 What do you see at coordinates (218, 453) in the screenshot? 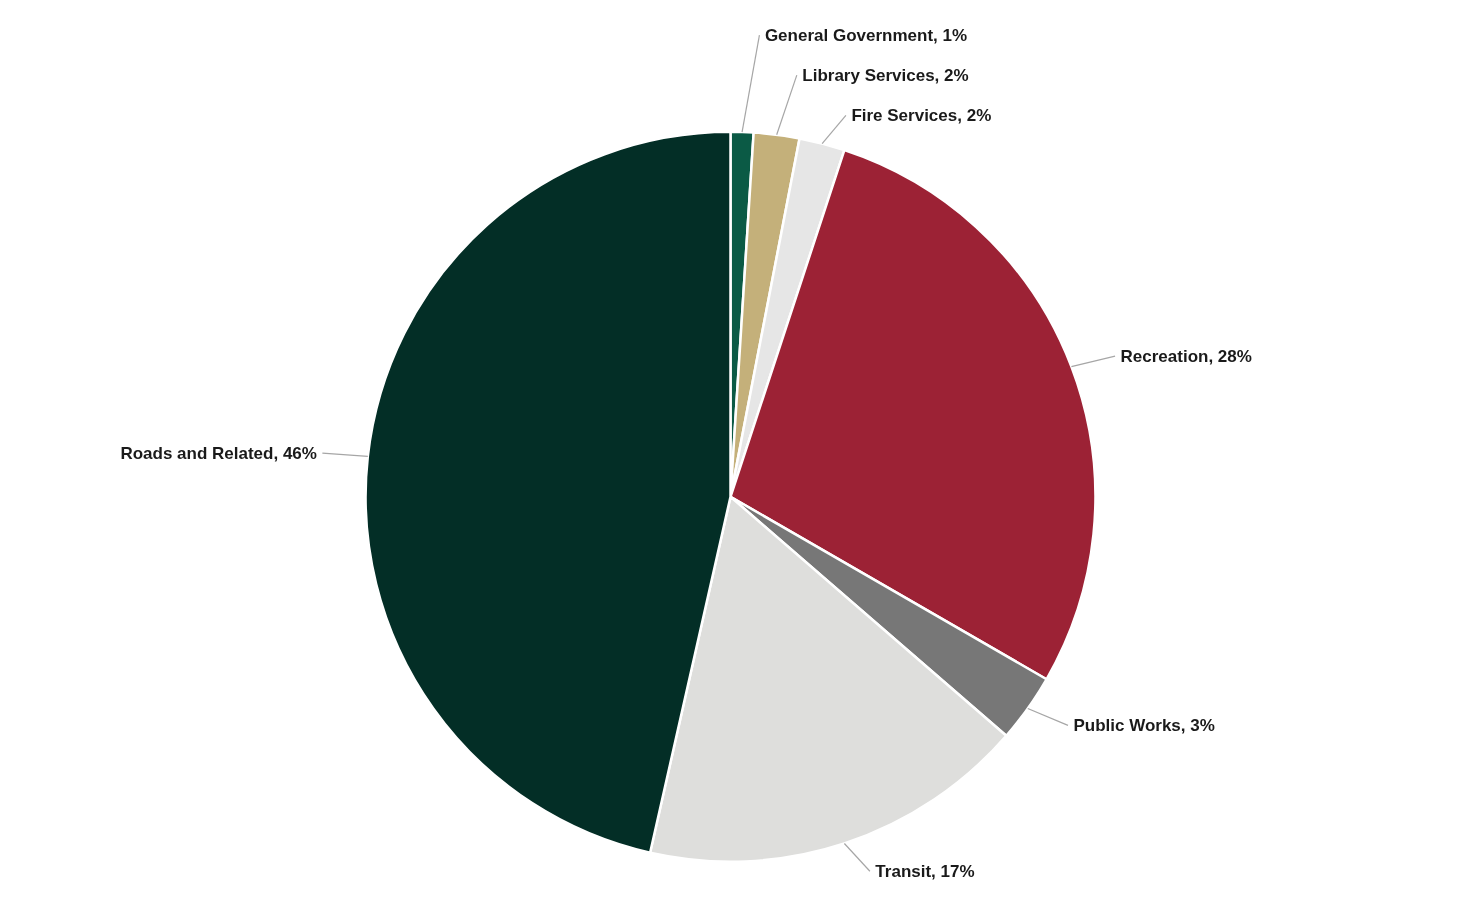
I see `slice-label: Roads and Related, 46%` at bounding box center [218, 453].